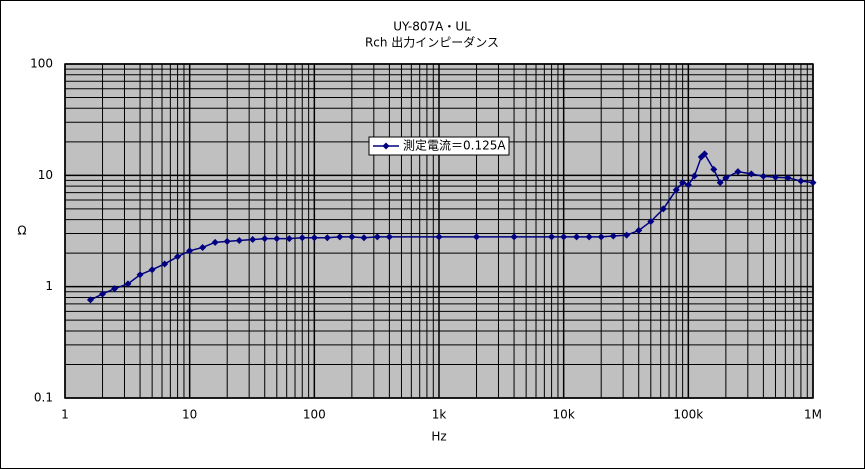 The width and height of the screenshot is (865, 469). I want to click on y-tick-label: 100, so click(41, 64).